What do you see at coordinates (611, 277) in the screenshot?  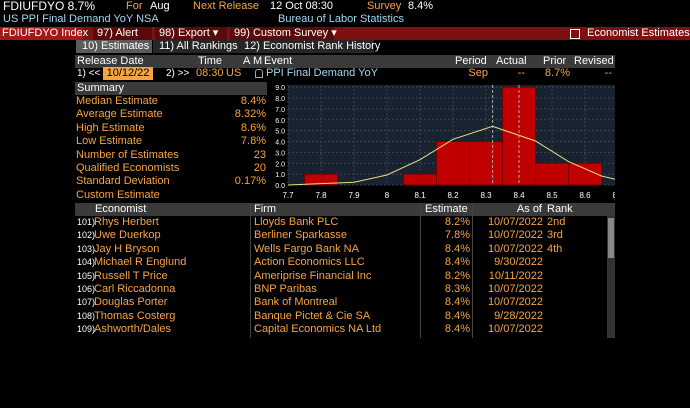 I see `scrollbar` at bounding box center [611, 277].